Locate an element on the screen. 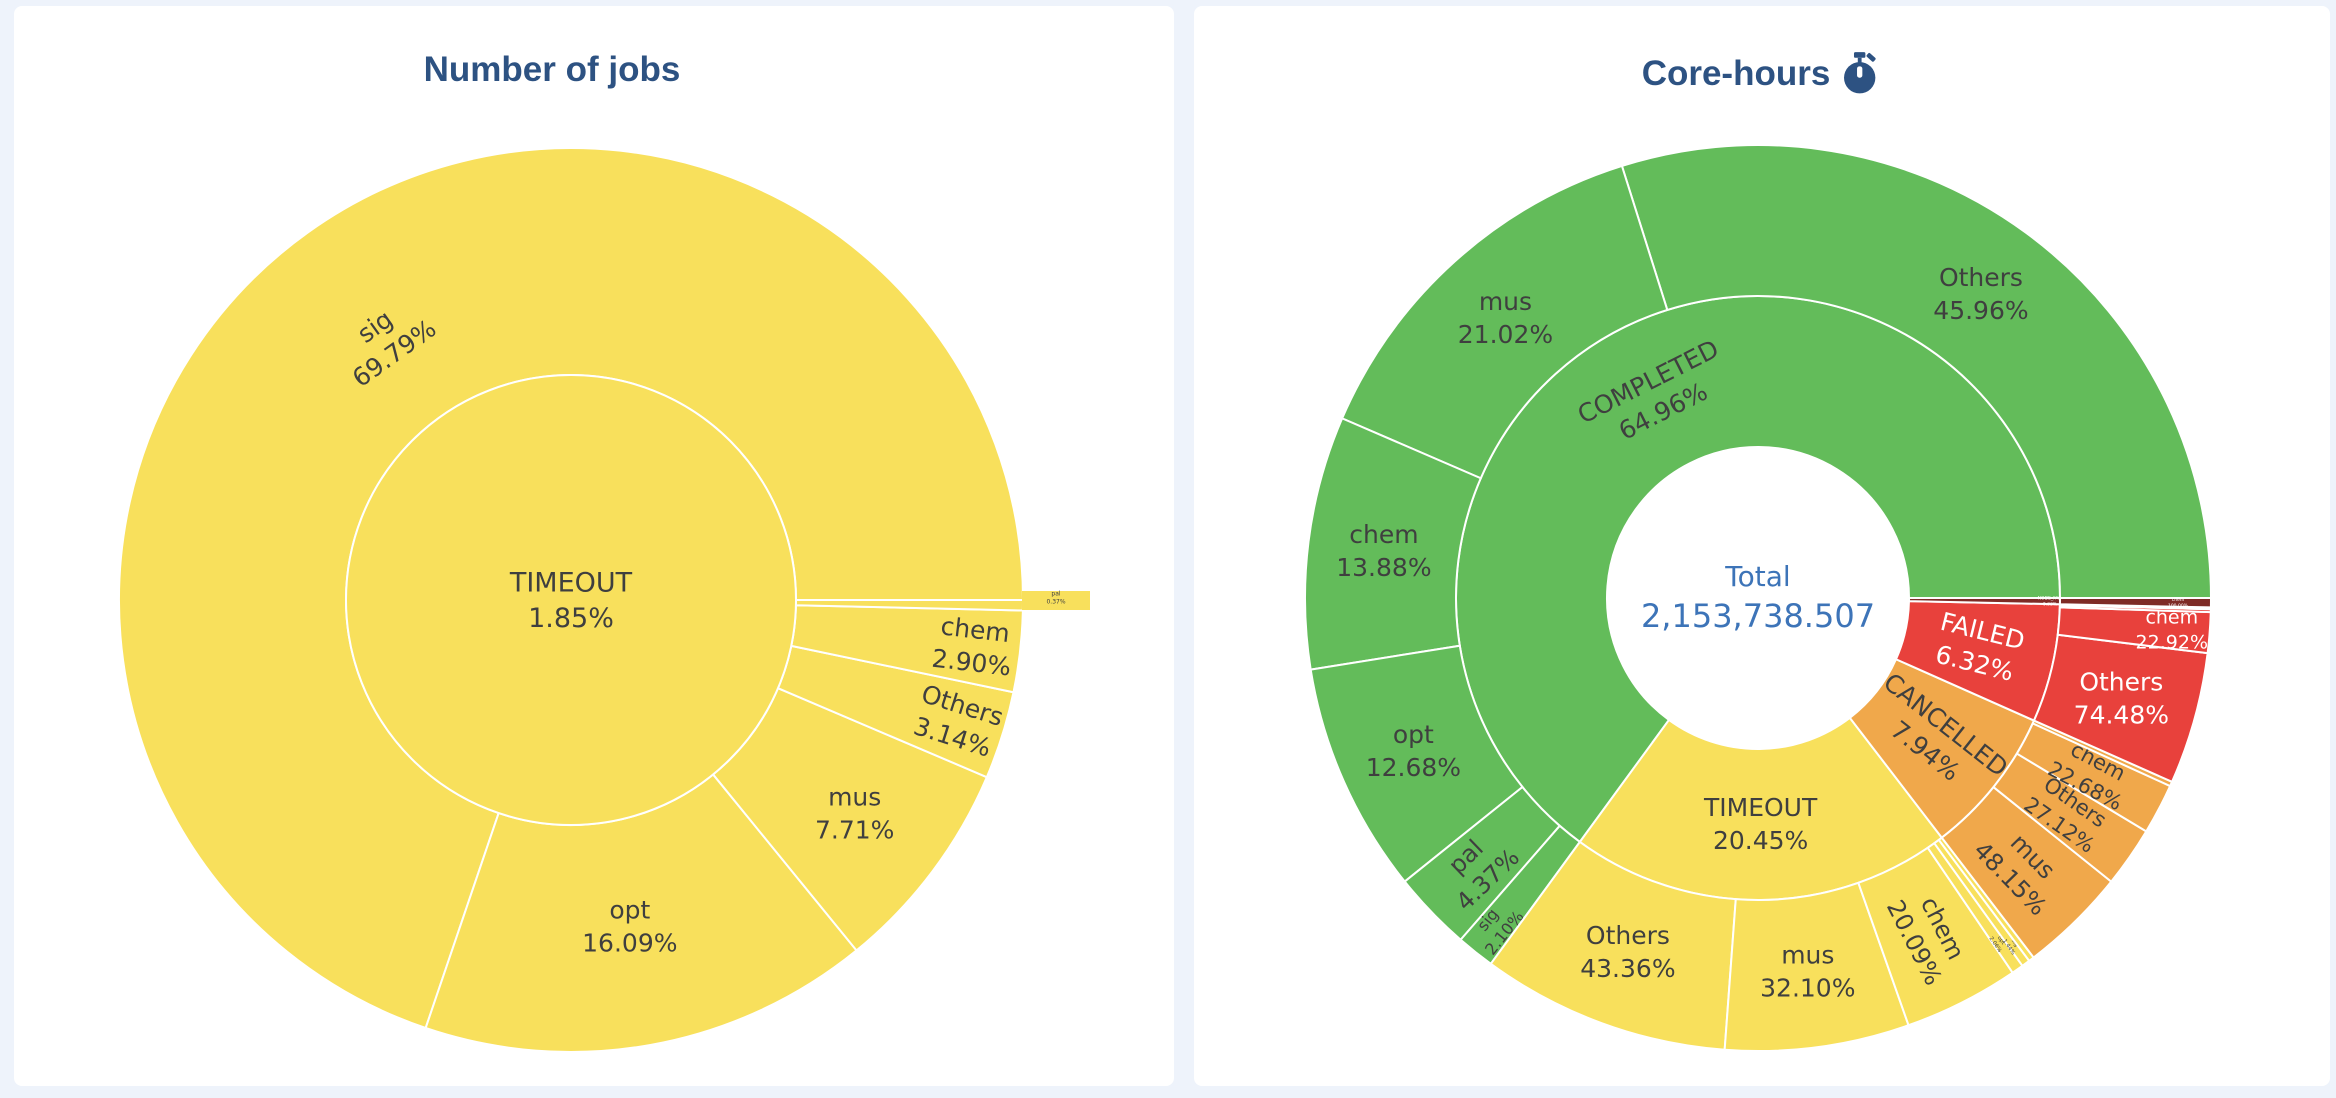 The width and height of the screenshot is (2336, 1098). status-label-timeout: TIMEOUT 20.45% is located at coordinates (1760, 824).